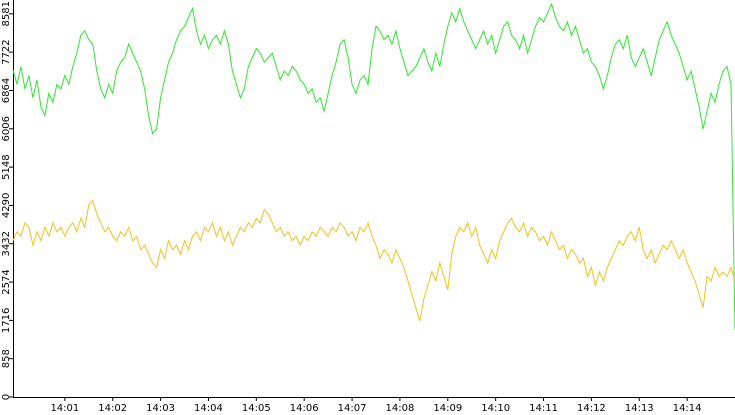 The image size is (735, 415). I want to click on x-tick-label: 14:09, so click(447, 408).